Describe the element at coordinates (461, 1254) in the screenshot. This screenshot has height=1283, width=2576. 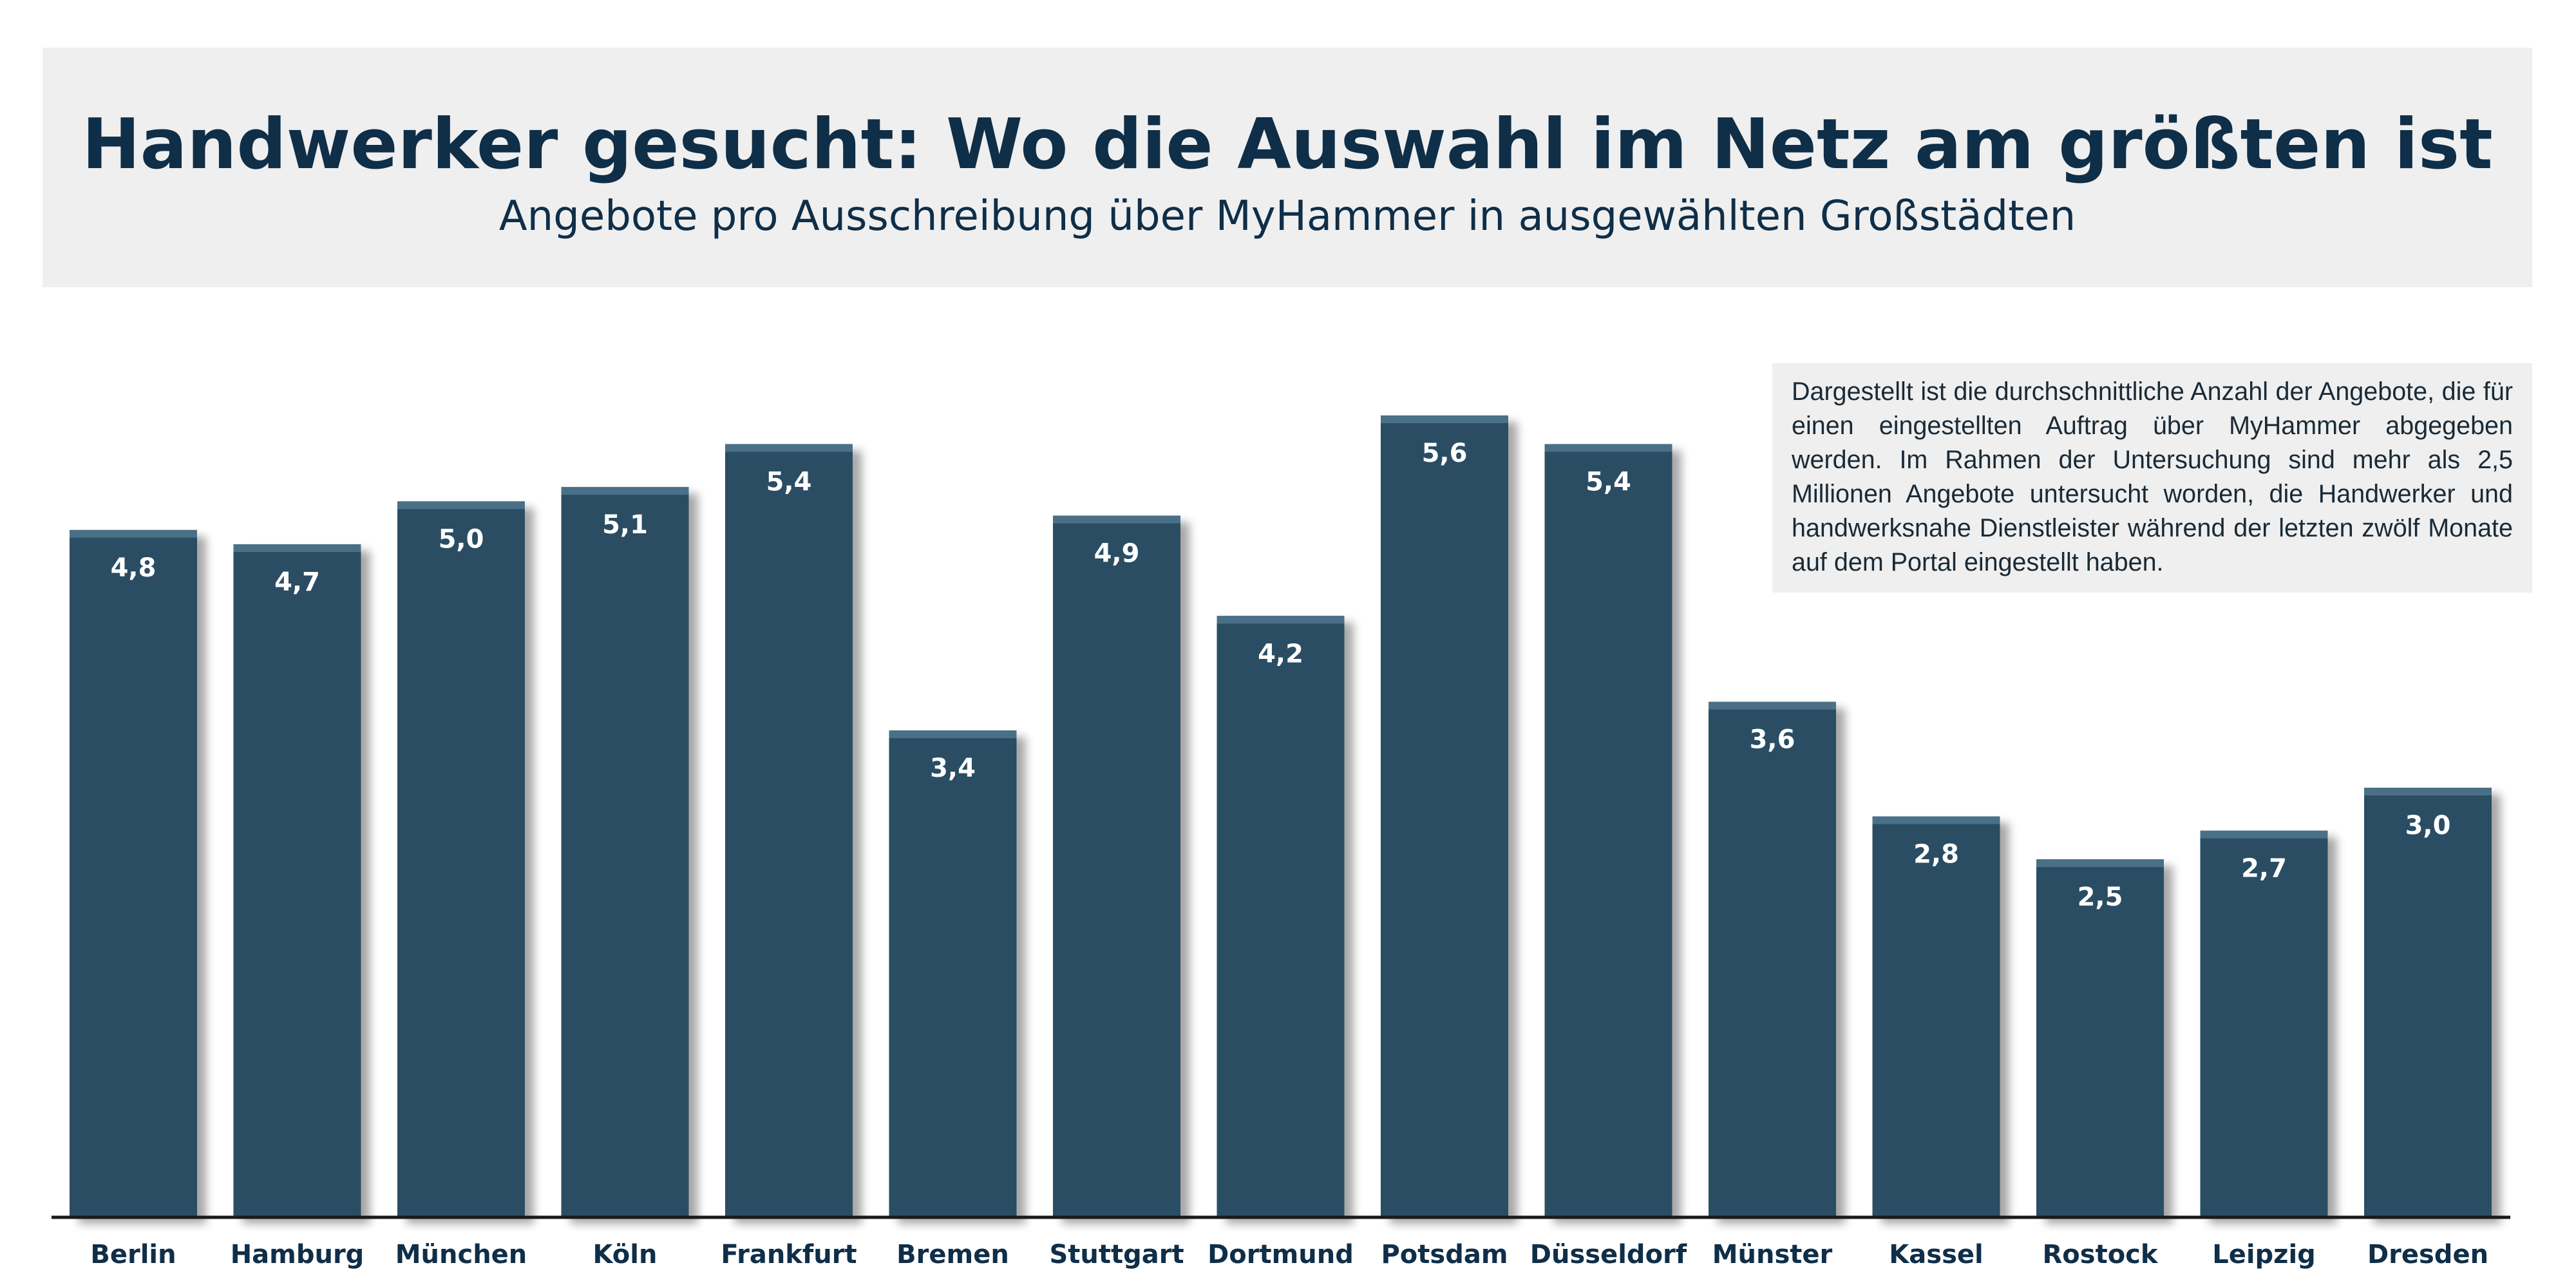
I see `category-label-3: München` at that location.